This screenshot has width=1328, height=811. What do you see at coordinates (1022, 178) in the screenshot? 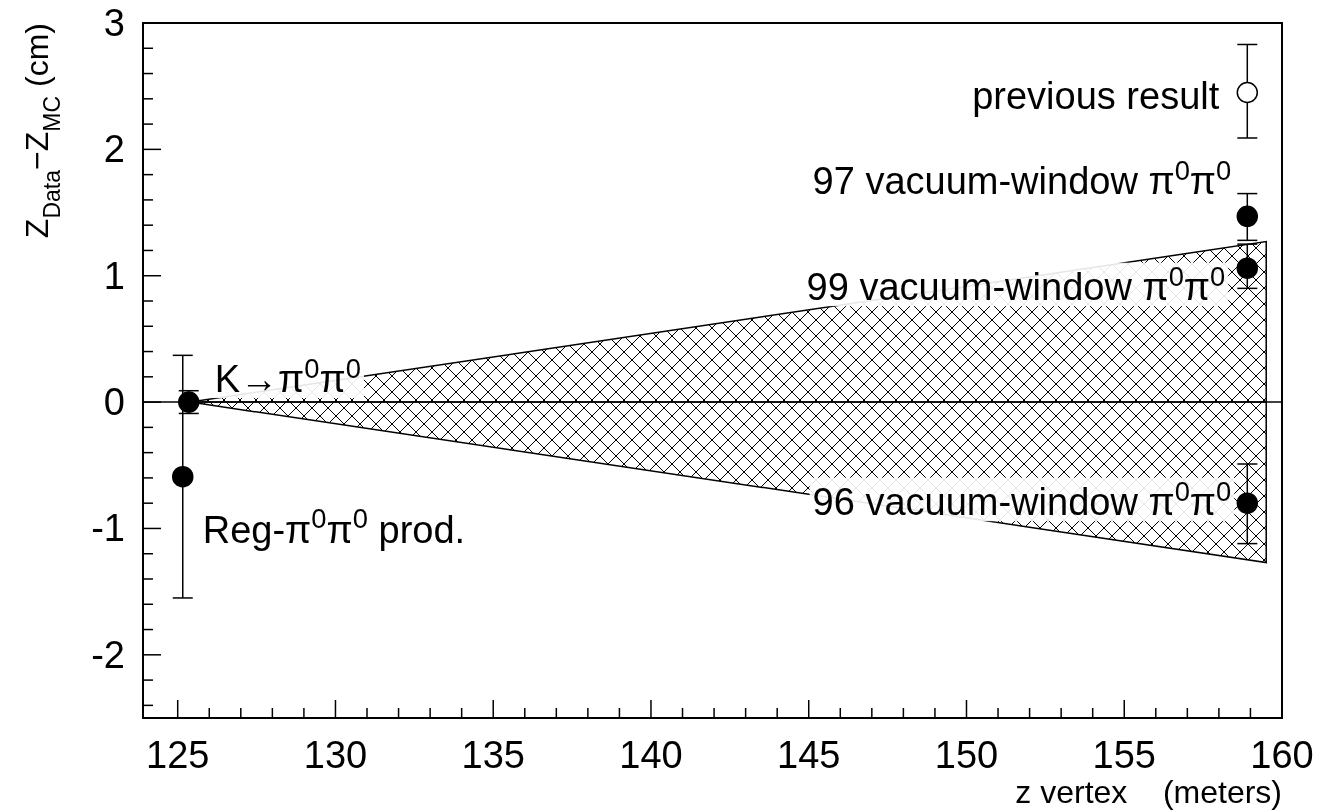
I see `annotation: 97 vacuum-window π$^{0}$π$^{0}$` at bounding box center [1022, 178].